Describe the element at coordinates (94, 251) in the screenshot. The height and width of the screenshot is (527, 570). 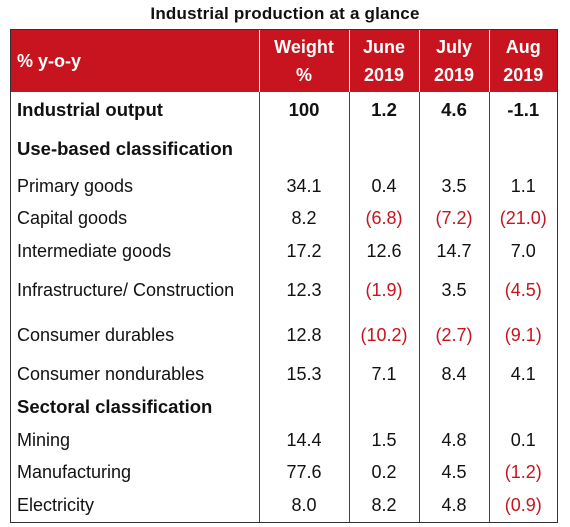
I see `row-label: Intermediate goods` at that location.